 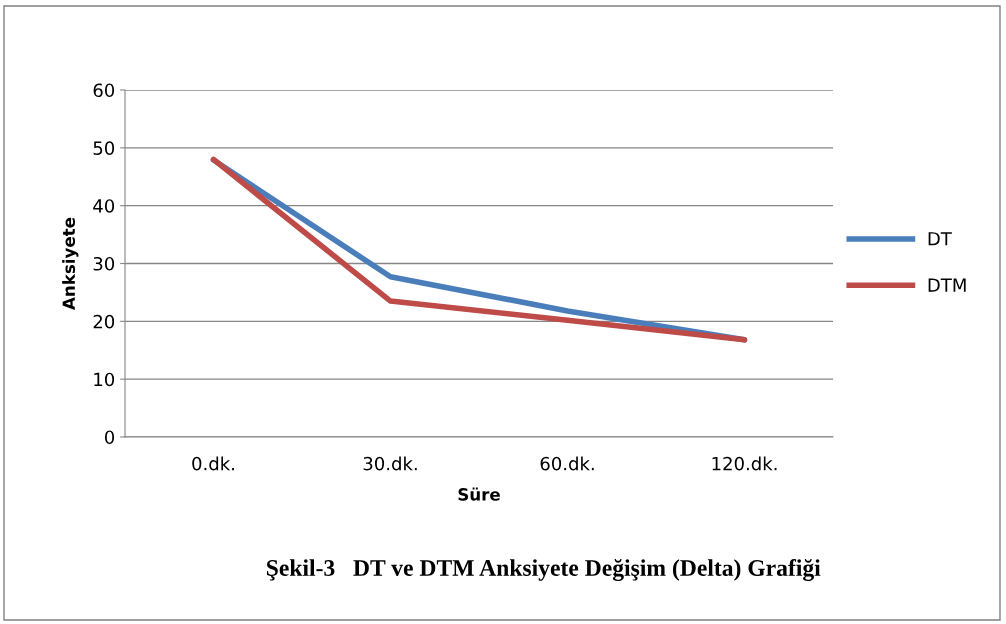 What do you see at coordinates (104, 379) in the screenshot?
I see `y-tick-label: 10` at bounding box center [104, 379].